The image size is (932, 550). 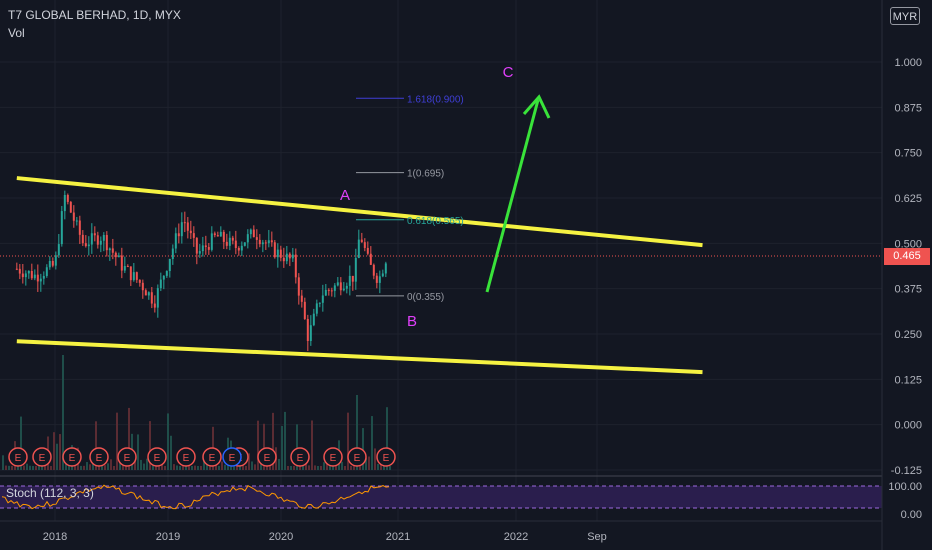 I want to click on fib-level-label: 0(0.355), so click(x=425, y=297).